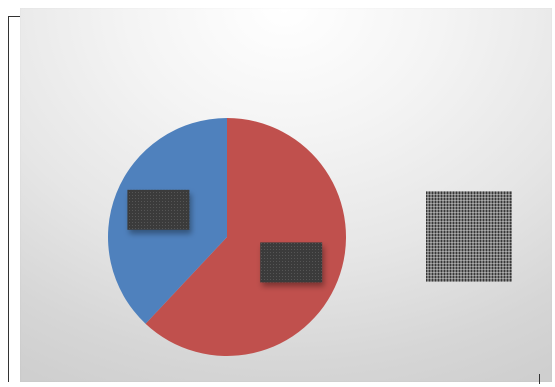 Image resolution: width=555 pixels, height=387 pixels. What do you see at coordinates (14, 16) in the screenshot?
I see `frame-top-border` at bounding box center [14, 16].